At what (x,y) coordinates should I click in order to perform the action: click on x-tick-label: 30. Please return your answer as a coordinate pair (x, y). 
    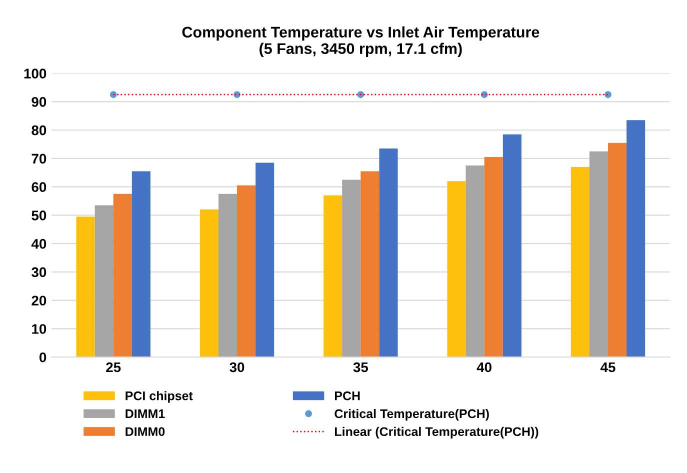
    Looking at the image, I should click on (237, 367).